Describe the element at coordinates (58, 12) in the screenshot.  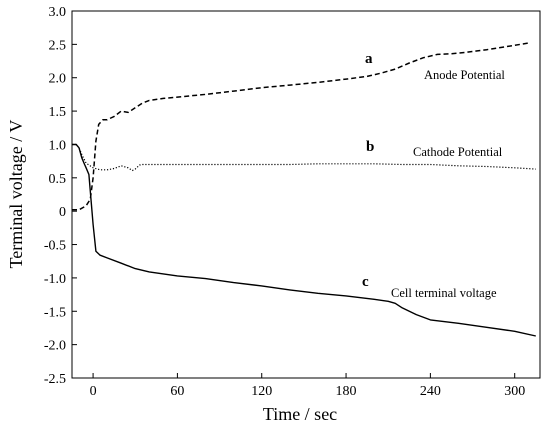
I see `y-tick-label: 3.0` at that location.